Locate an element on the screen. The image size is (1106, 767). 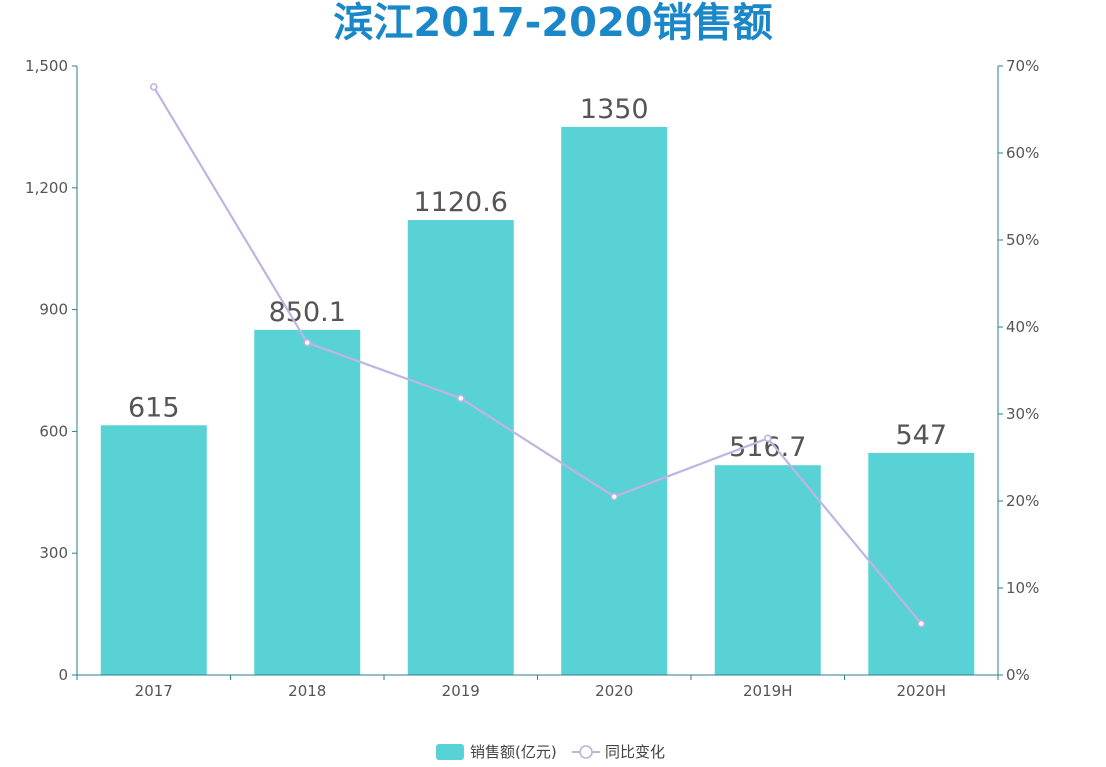
x-tick-label-2019: 2019 is located at coordinates (461, 691).